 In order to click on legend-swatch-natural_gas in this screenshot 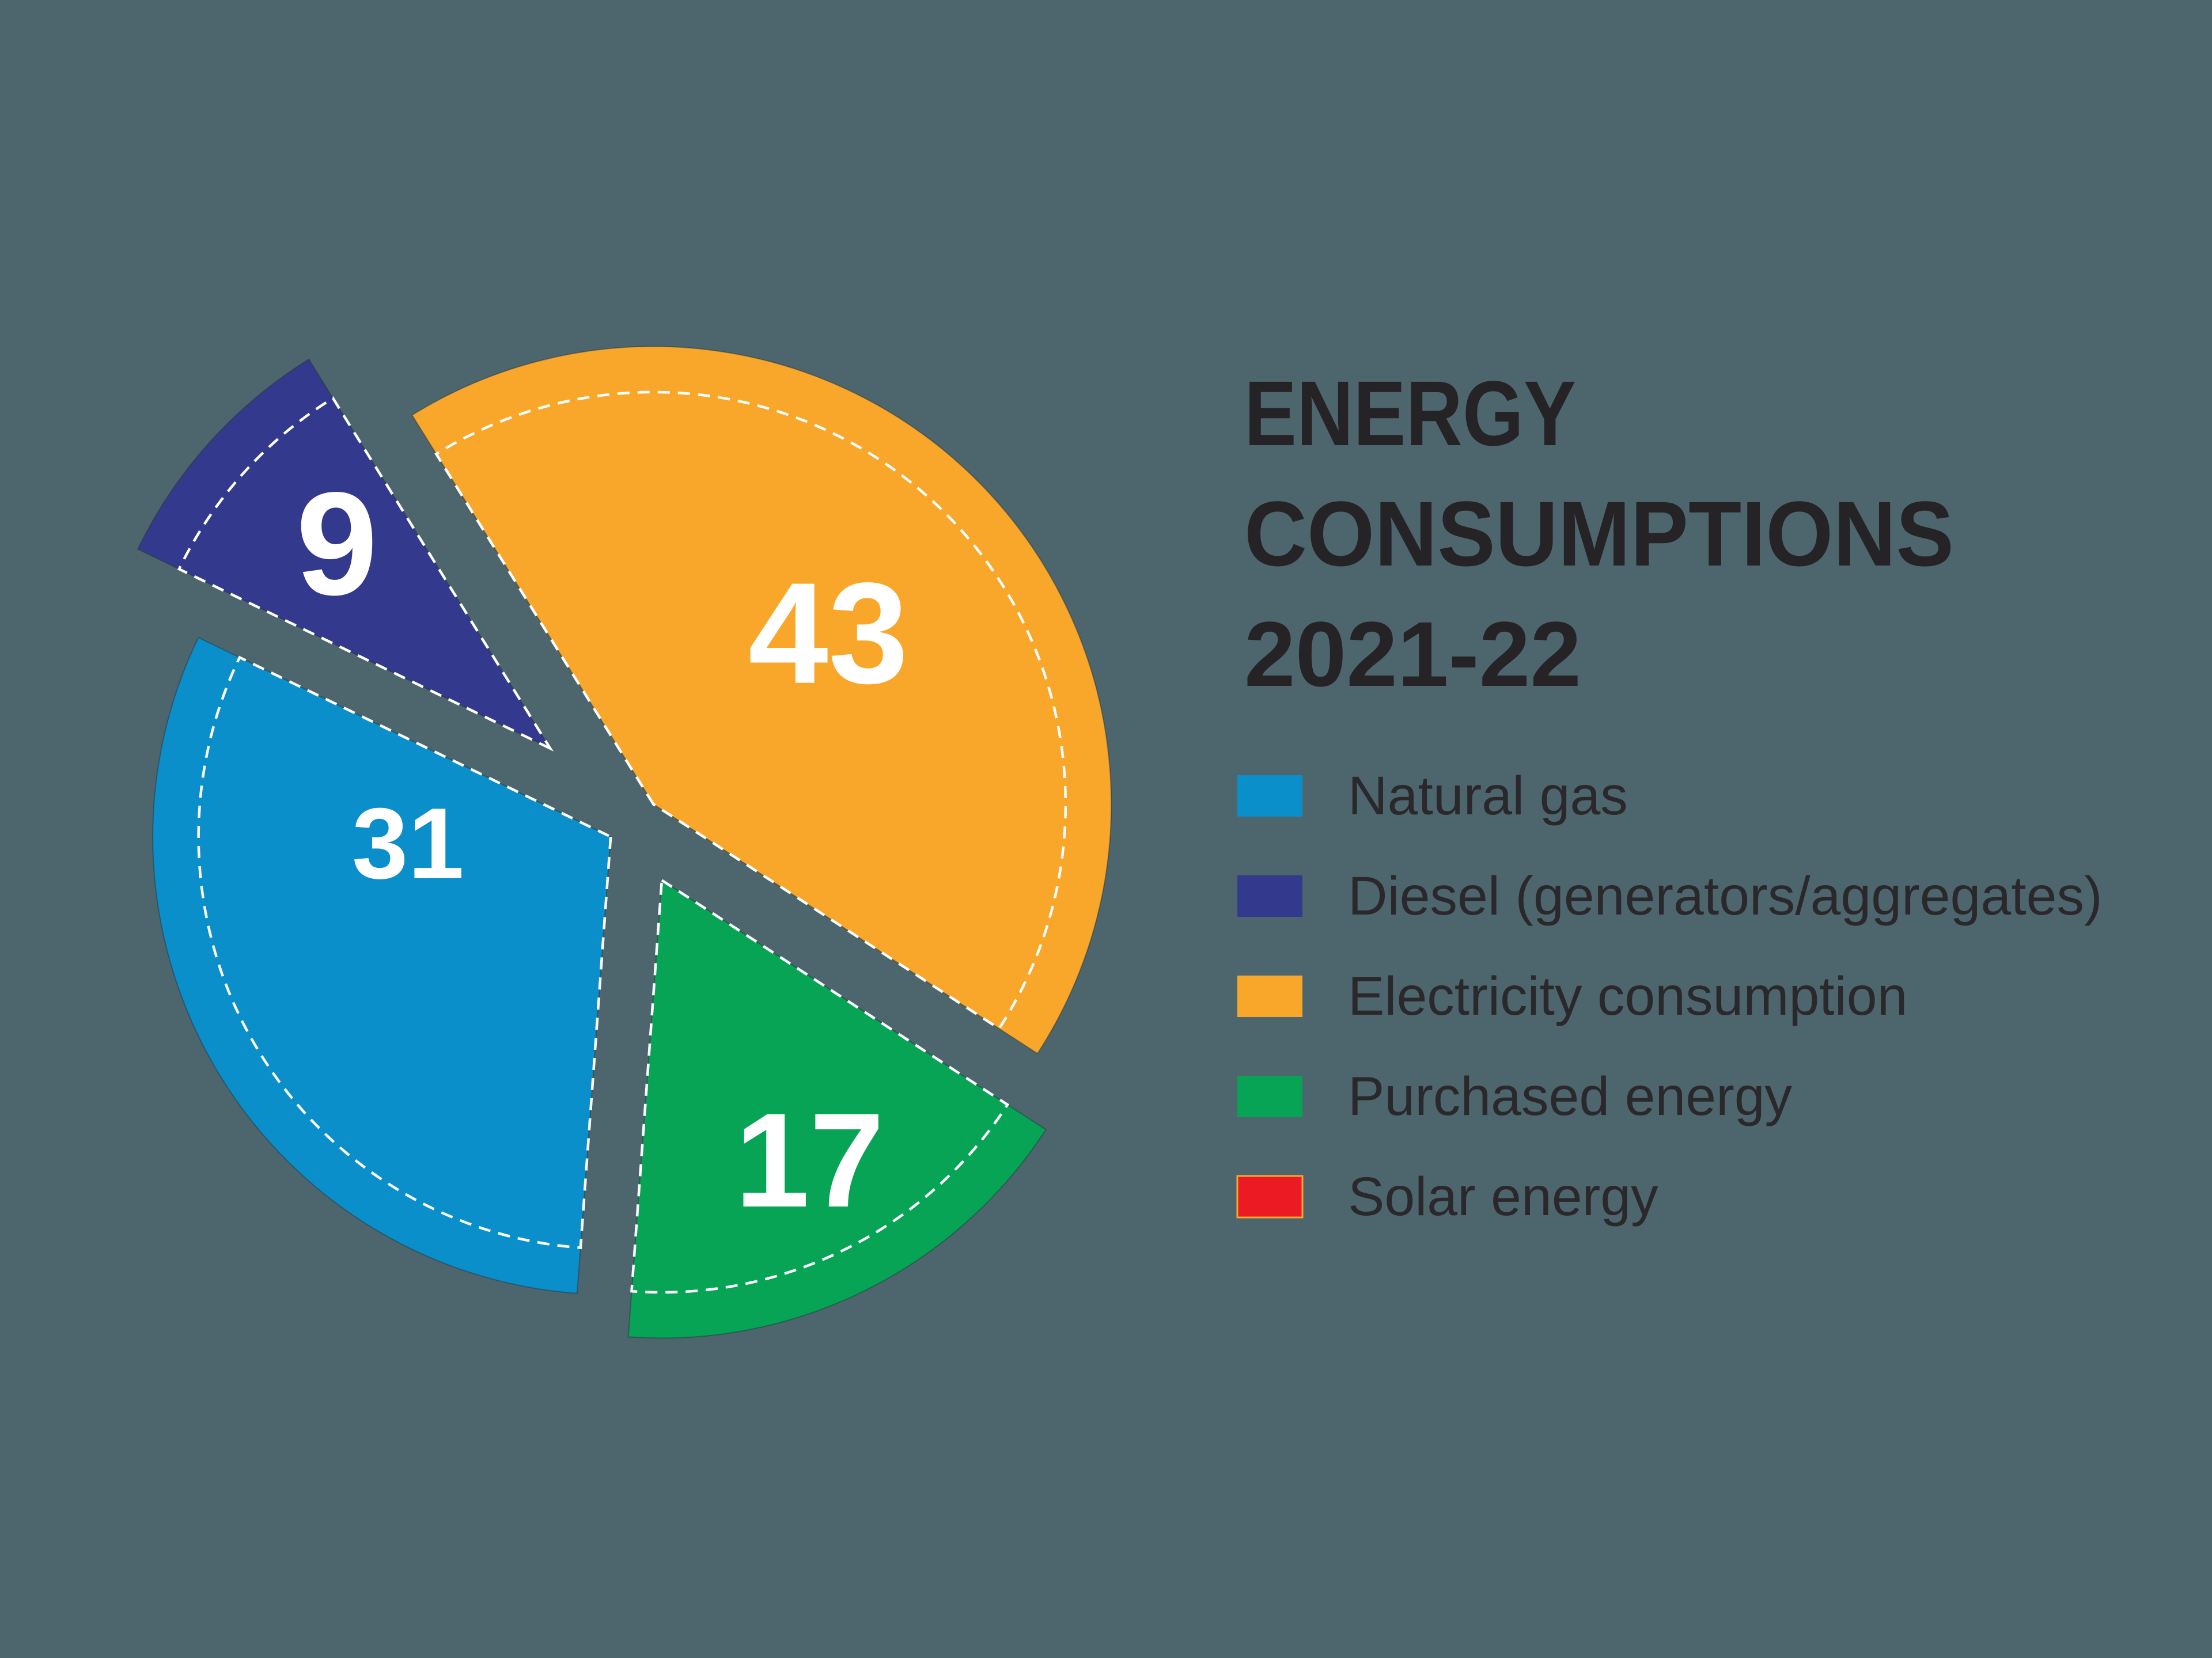, I will do `click(1269, 796)`.